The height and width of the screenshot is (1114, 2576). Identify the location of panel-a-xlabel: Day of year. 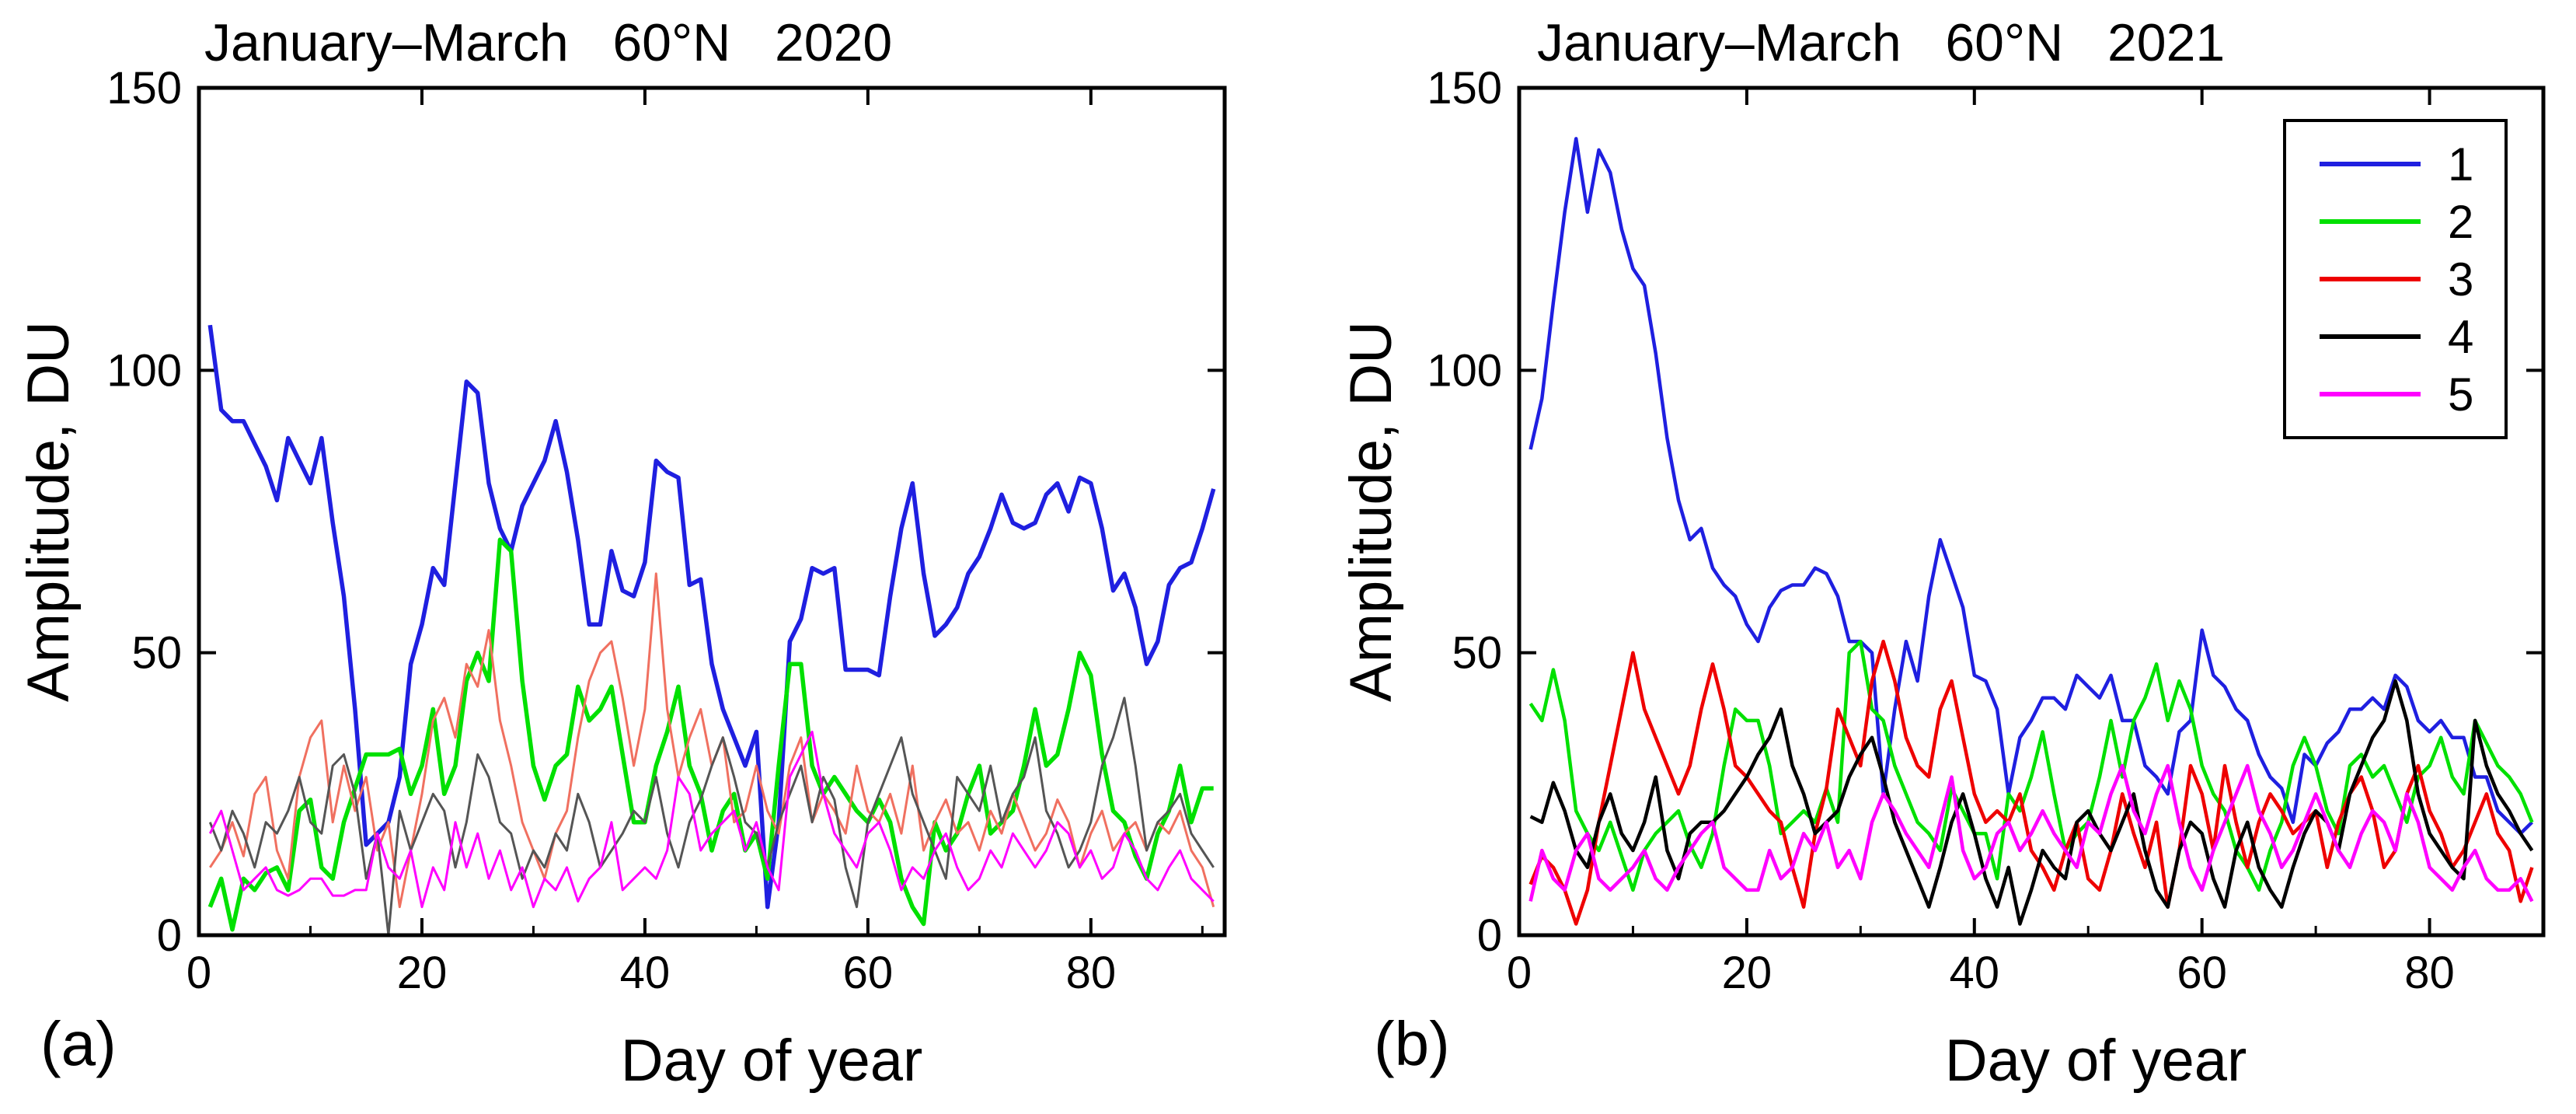
(772, 1061).